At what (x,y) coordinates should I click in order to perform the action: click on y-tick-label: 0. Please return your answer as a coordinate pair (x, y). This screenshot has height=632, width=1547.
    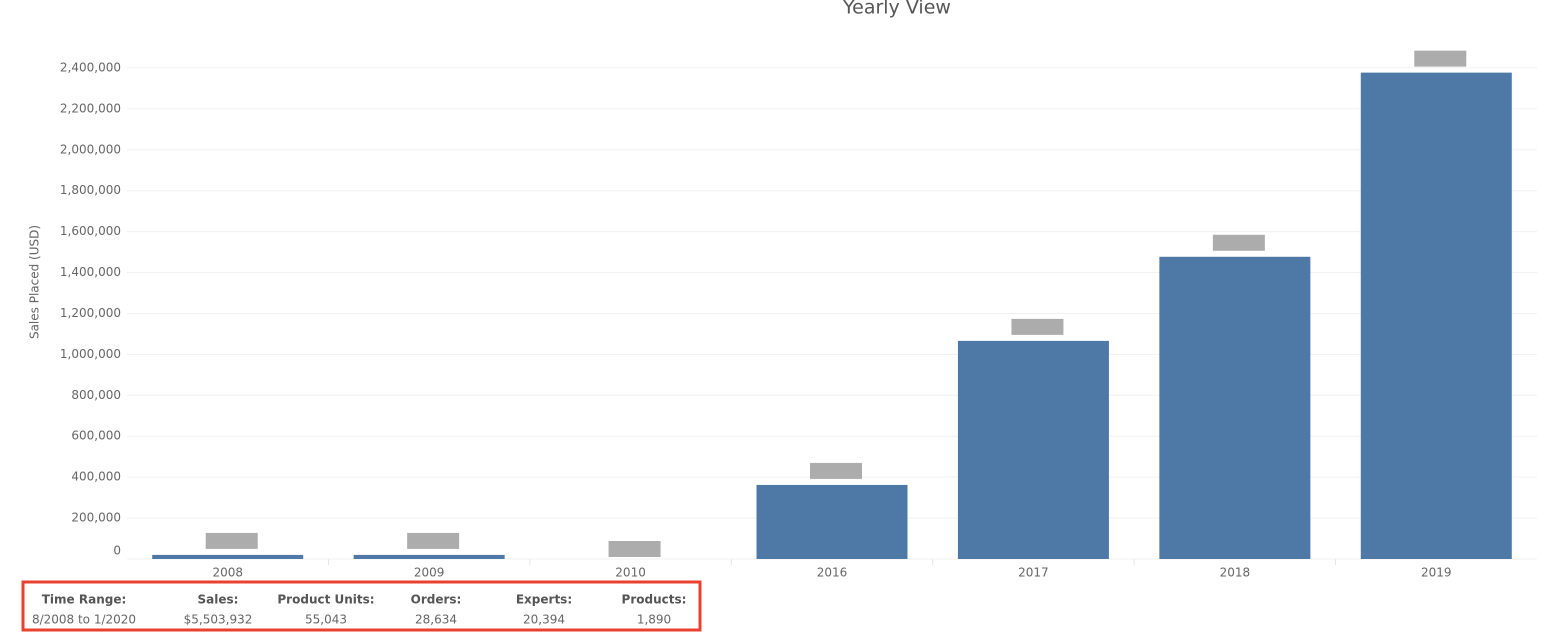
    Looking at the image, I should click on (117, 551).